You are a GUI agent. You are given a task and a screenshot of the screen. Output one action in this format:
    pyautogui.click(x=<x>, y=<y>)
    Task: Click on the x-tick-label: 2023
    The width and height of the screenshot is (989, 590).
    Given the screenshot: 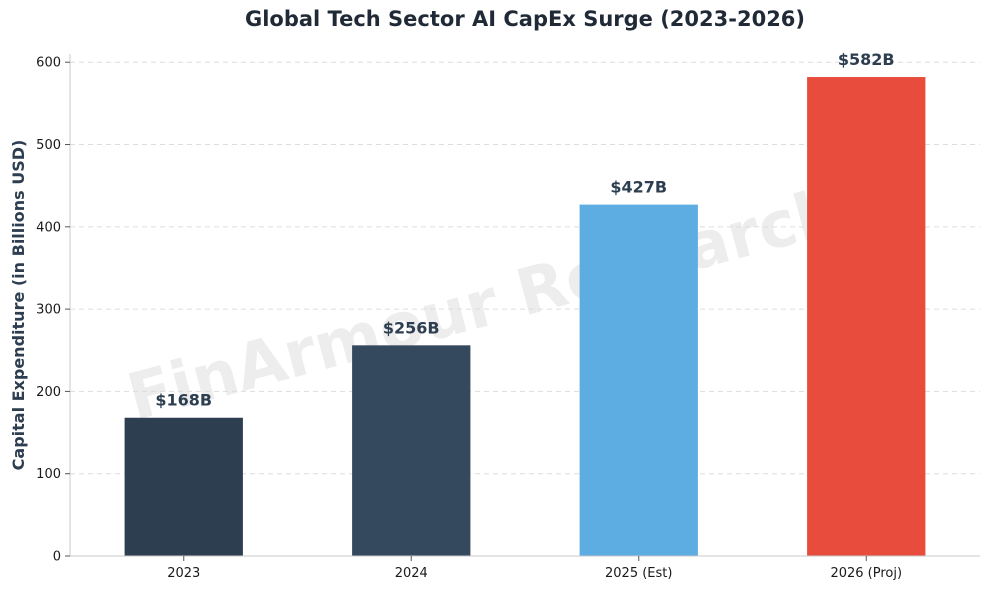 What is the action you would take?
    pyautogui.click(x=183, y=573)
    